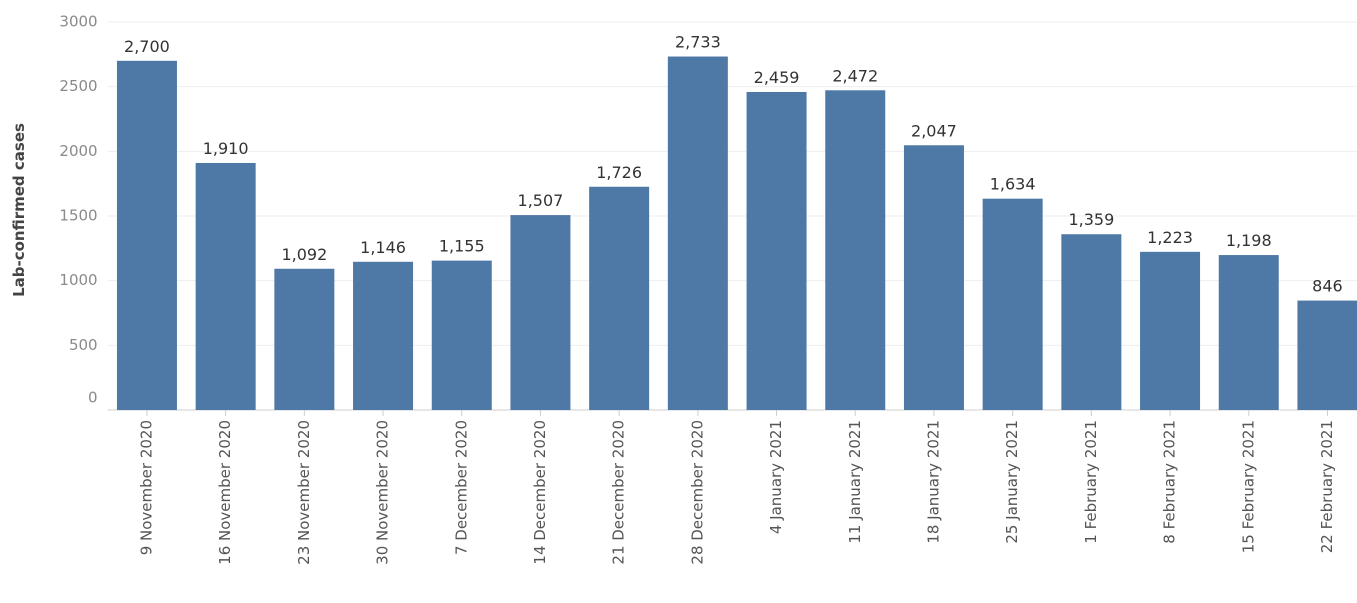  I want to click on x-tick-label: 9 November 2020, so click(146, 487).